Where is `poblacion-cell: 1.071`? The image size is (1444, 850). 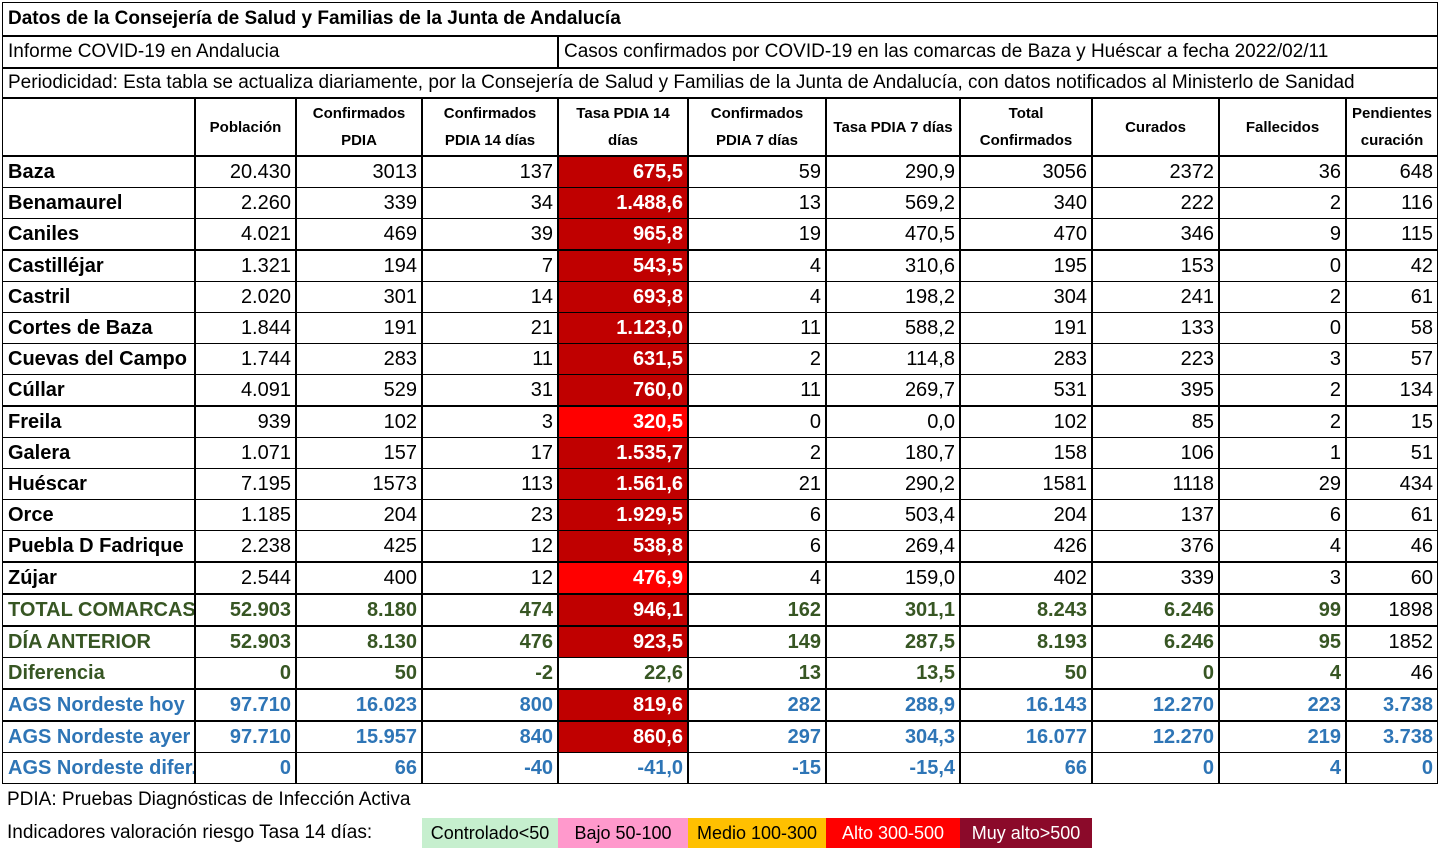
poblacion-cell: 1.071 is located at coordinates (245, 453).